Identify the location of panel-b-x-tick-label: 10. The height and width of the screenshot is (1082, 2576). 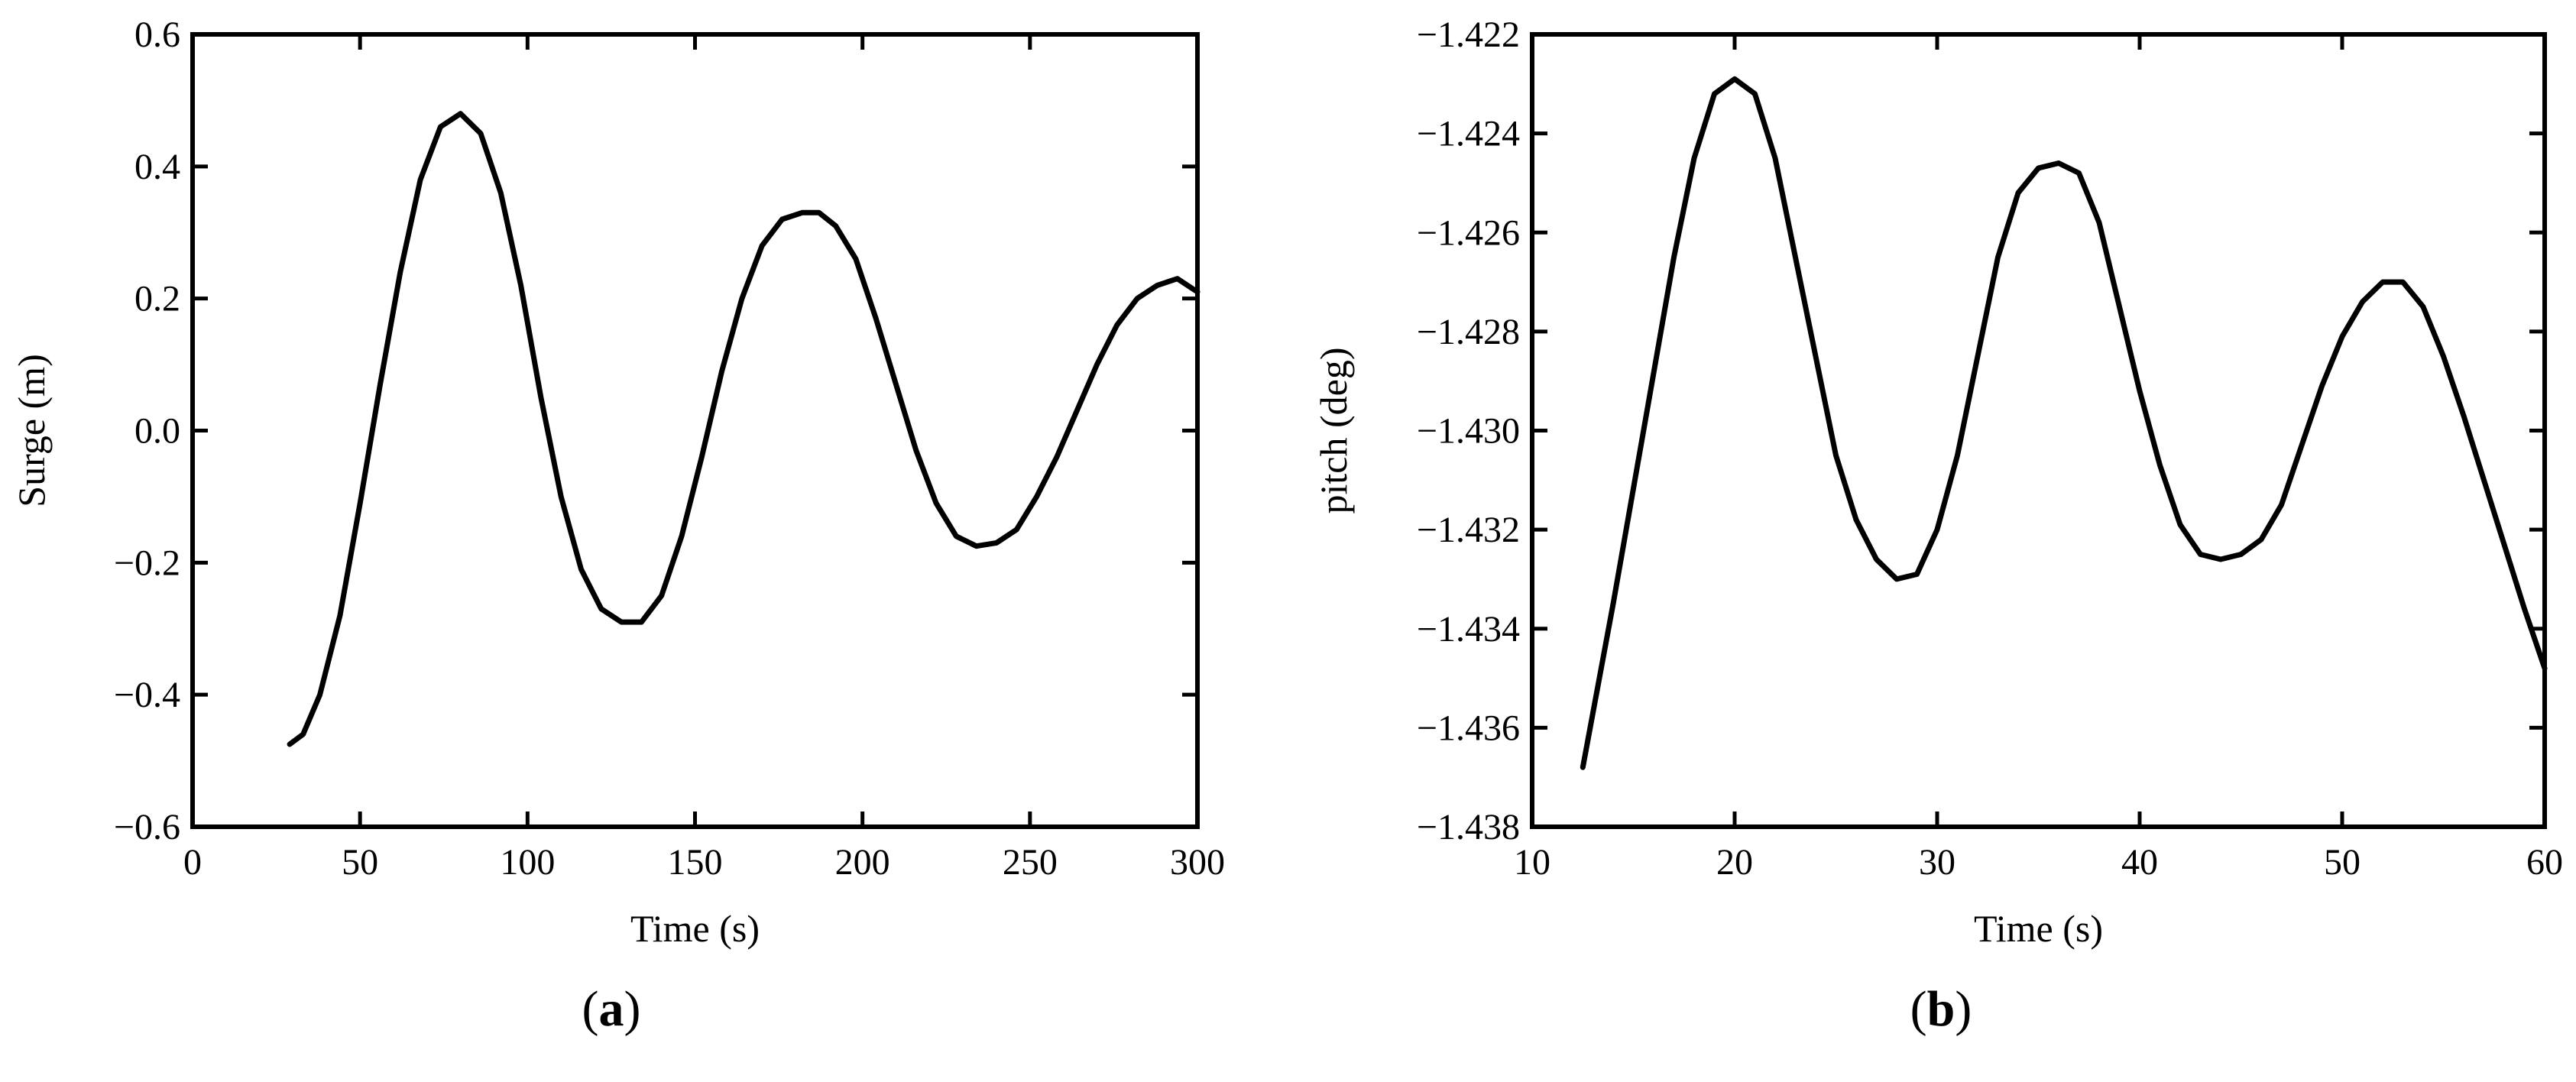
(1532, 862).